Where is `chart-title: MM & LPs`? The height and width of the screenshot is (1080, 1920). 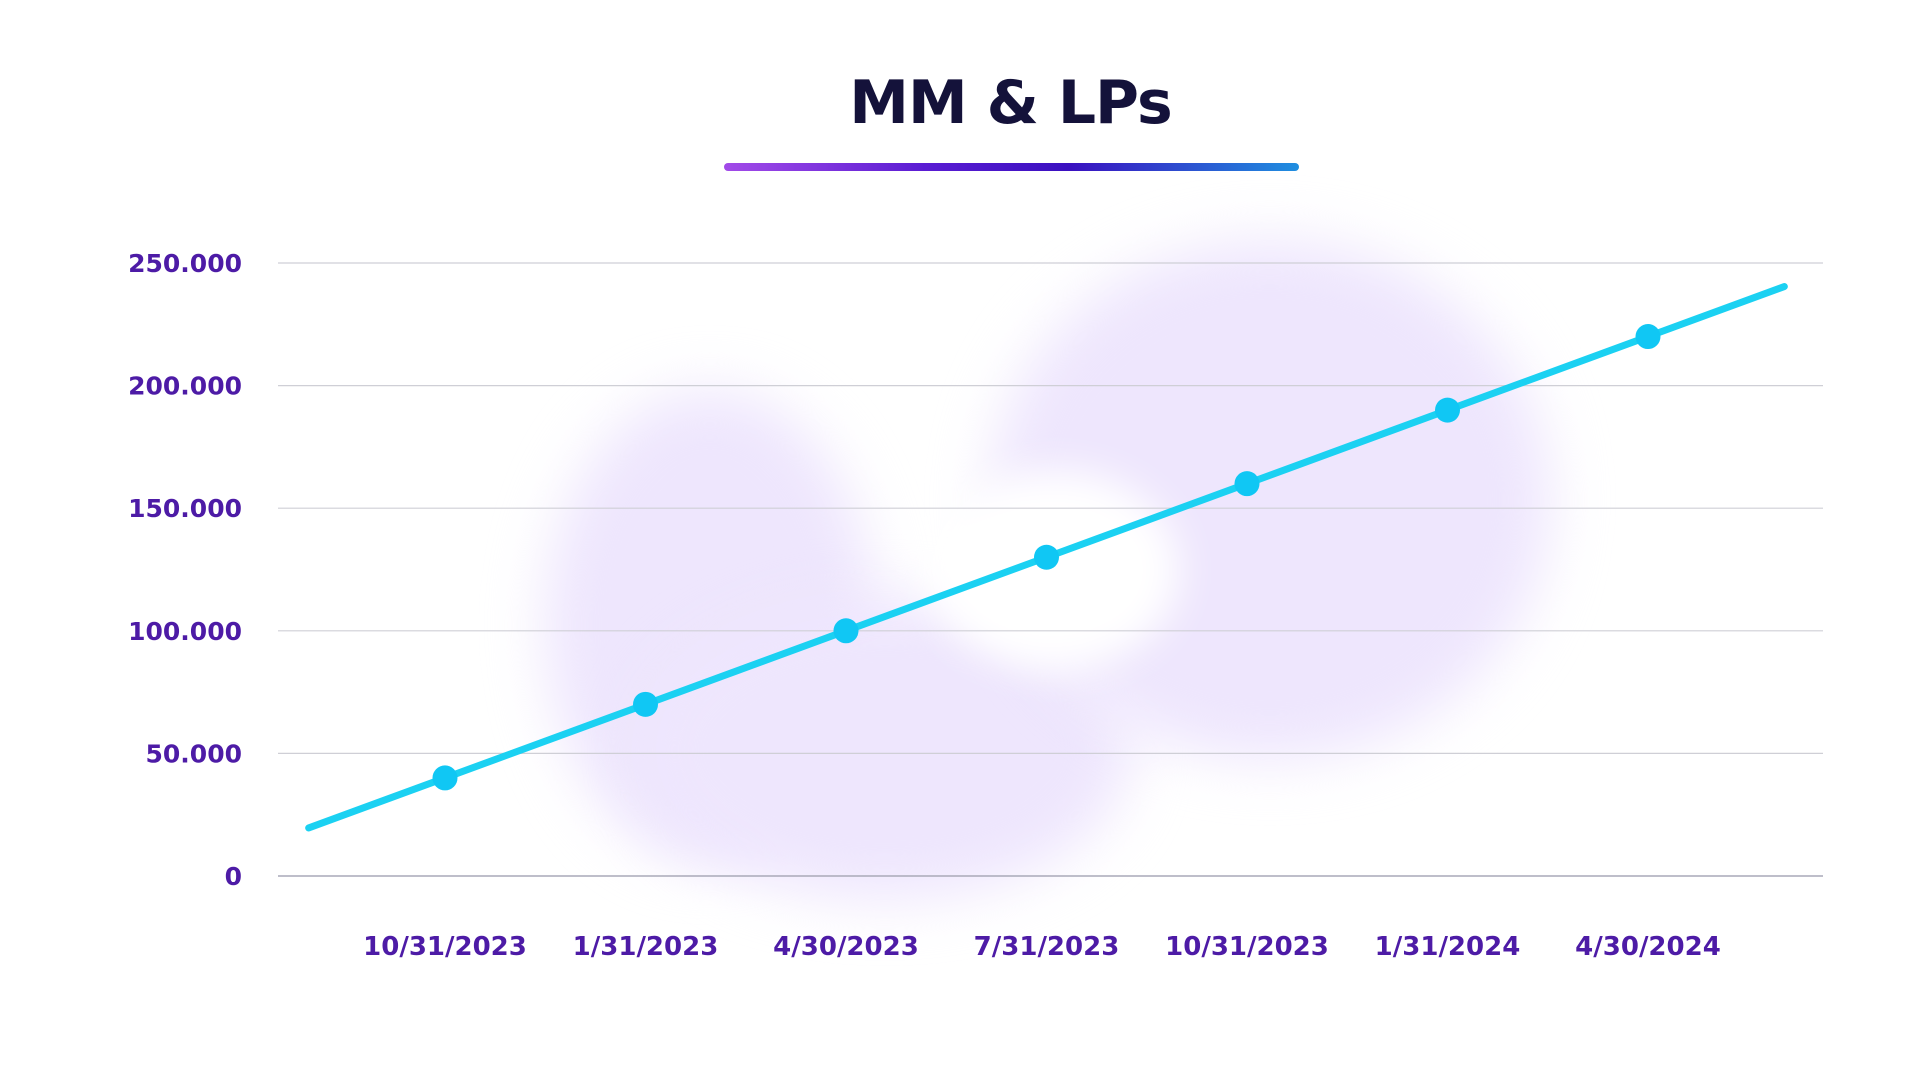
chart-title: MM & LPs is located at coordinates (1010, 103).